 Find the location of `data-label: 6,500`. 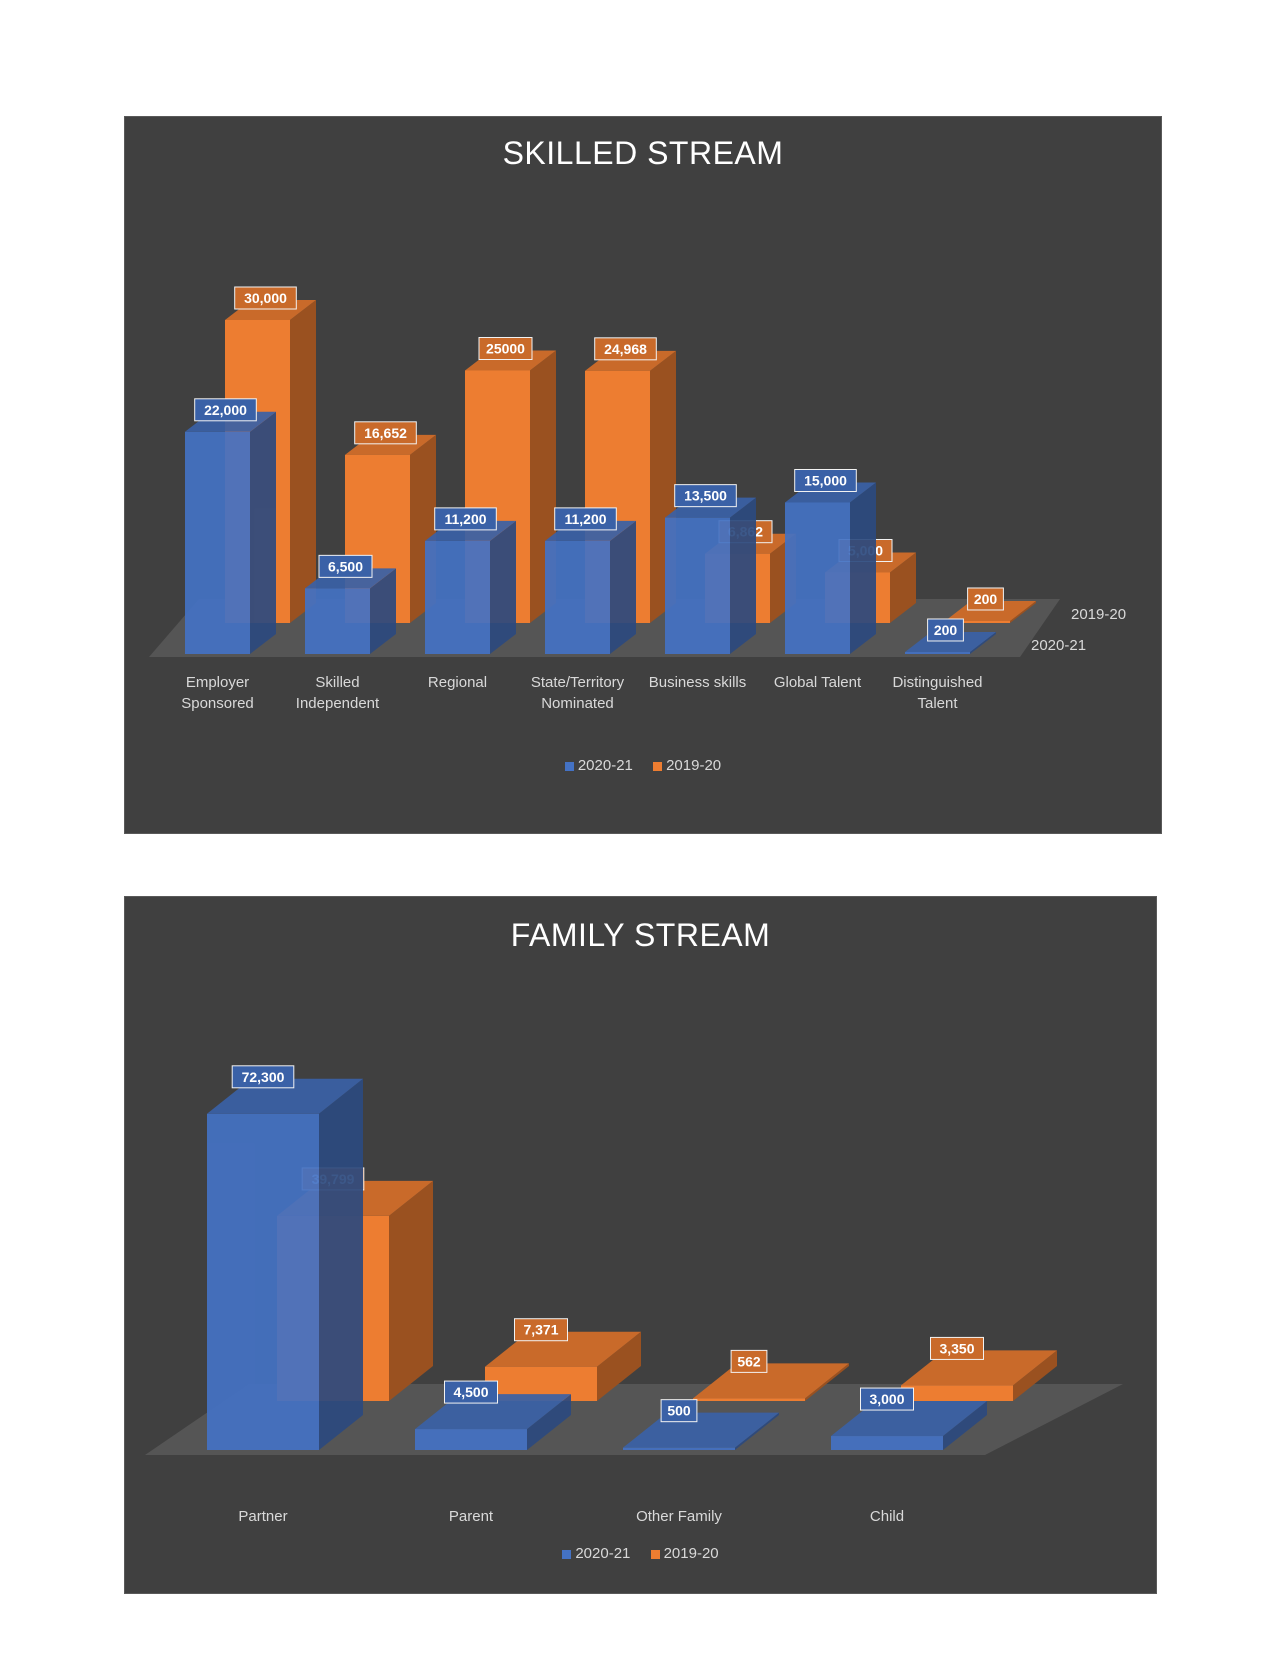

data-label: 6,500 is located at coordinates (345, 566).